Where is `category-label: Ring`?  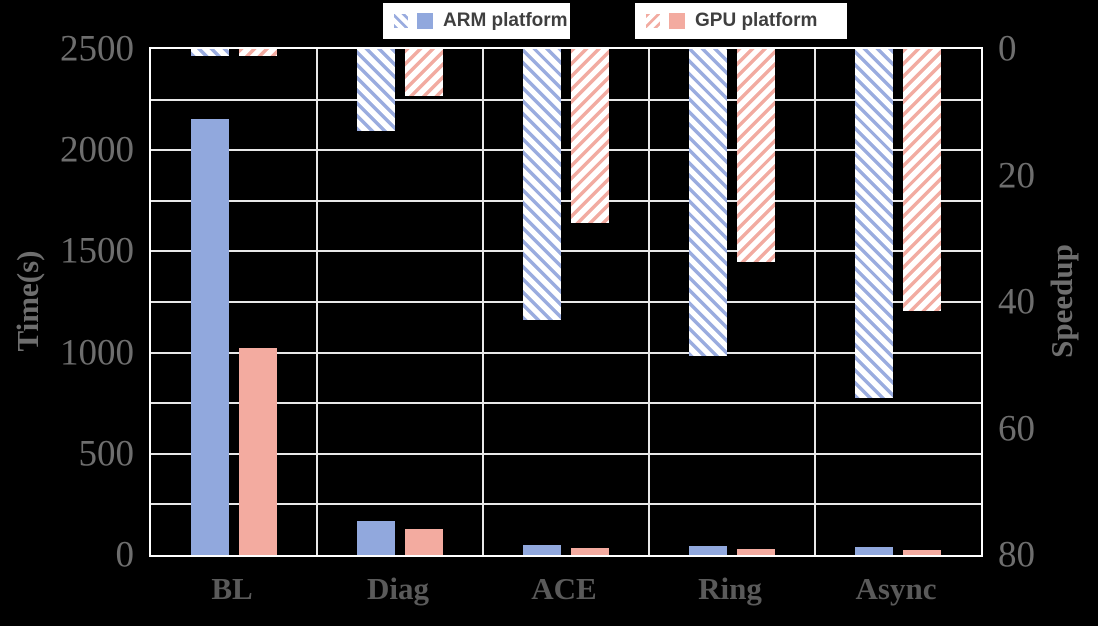 category-label: Ring is located at coordinates (730, 588).